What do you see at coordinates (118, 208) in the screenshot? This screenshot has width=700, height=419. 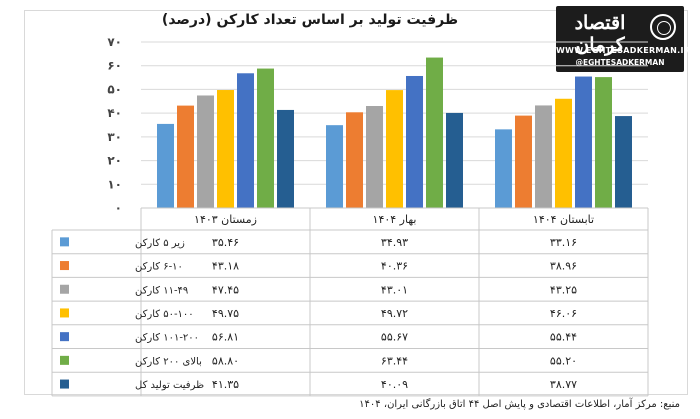 I see `y-tick-label: ۰` at bounding box center [118, 208].